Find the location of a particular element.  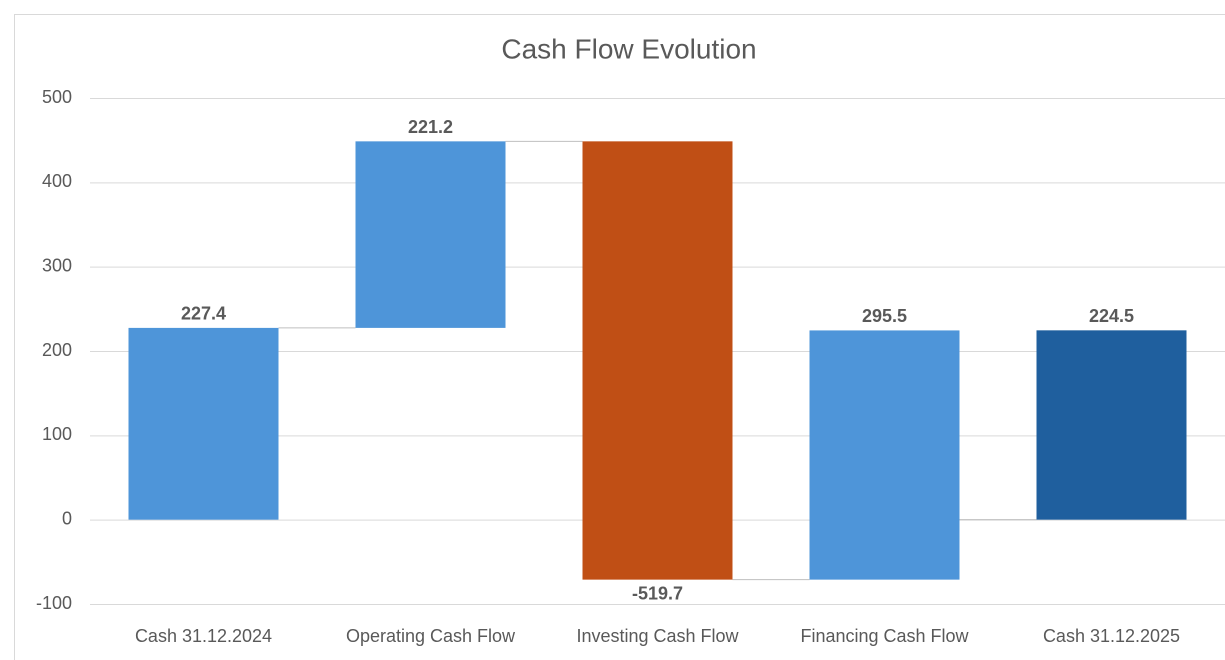

data-label: -519.7 is located at coordinates (657, 593).